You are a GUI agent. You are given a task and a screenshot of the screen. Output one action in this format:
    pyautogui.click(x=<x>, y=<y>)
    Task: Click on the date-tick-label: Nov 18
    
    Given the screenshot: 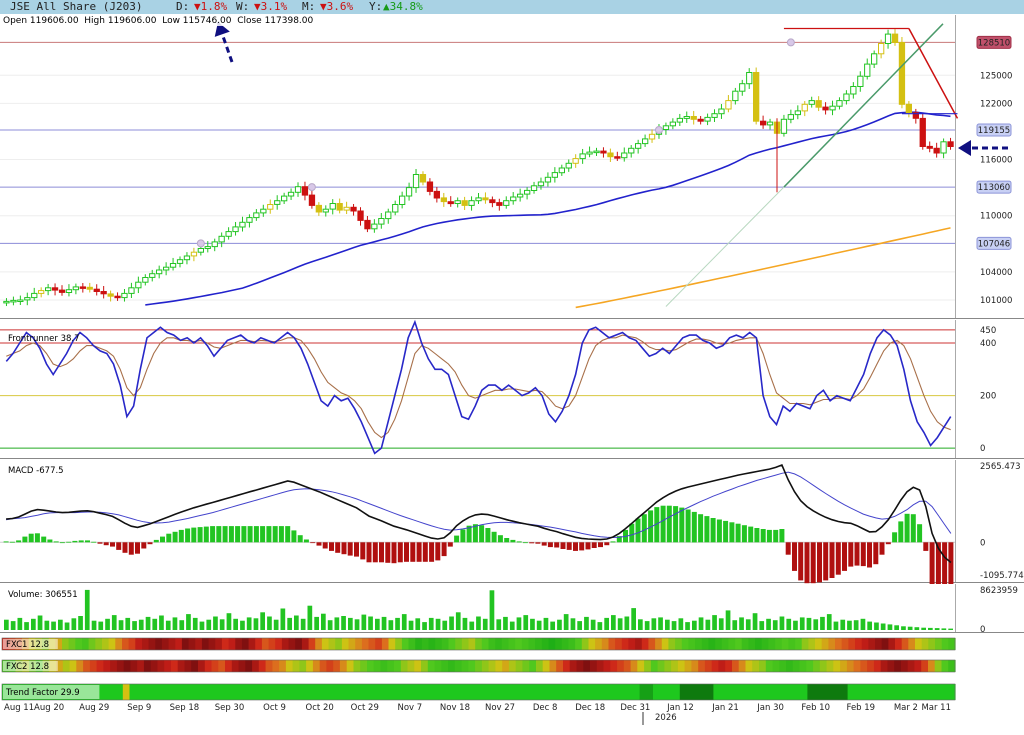 What is the action you would take?
    pyautogui.click(x=455, y=708)
    